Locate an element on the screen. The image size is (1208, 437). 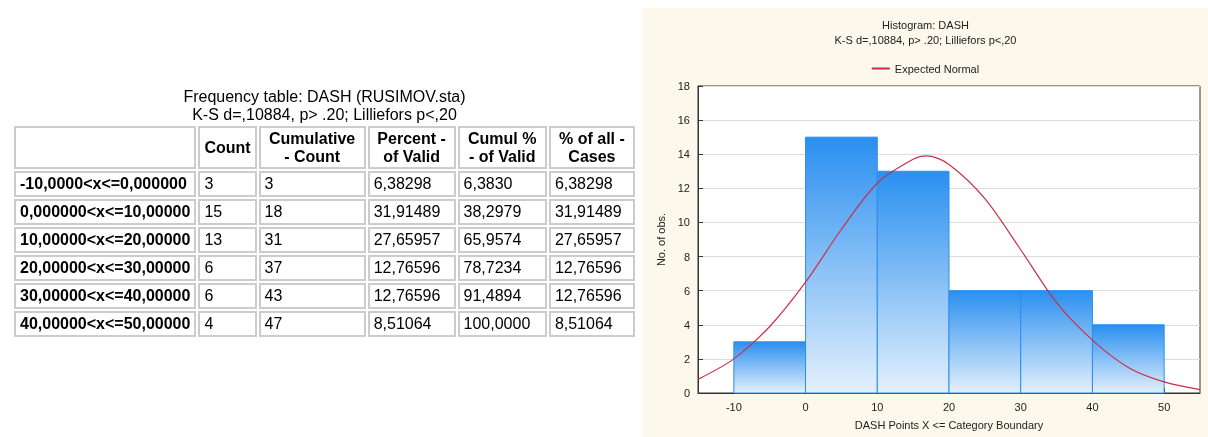
y-tick-label: 6 is located at coordinates (686, 290).